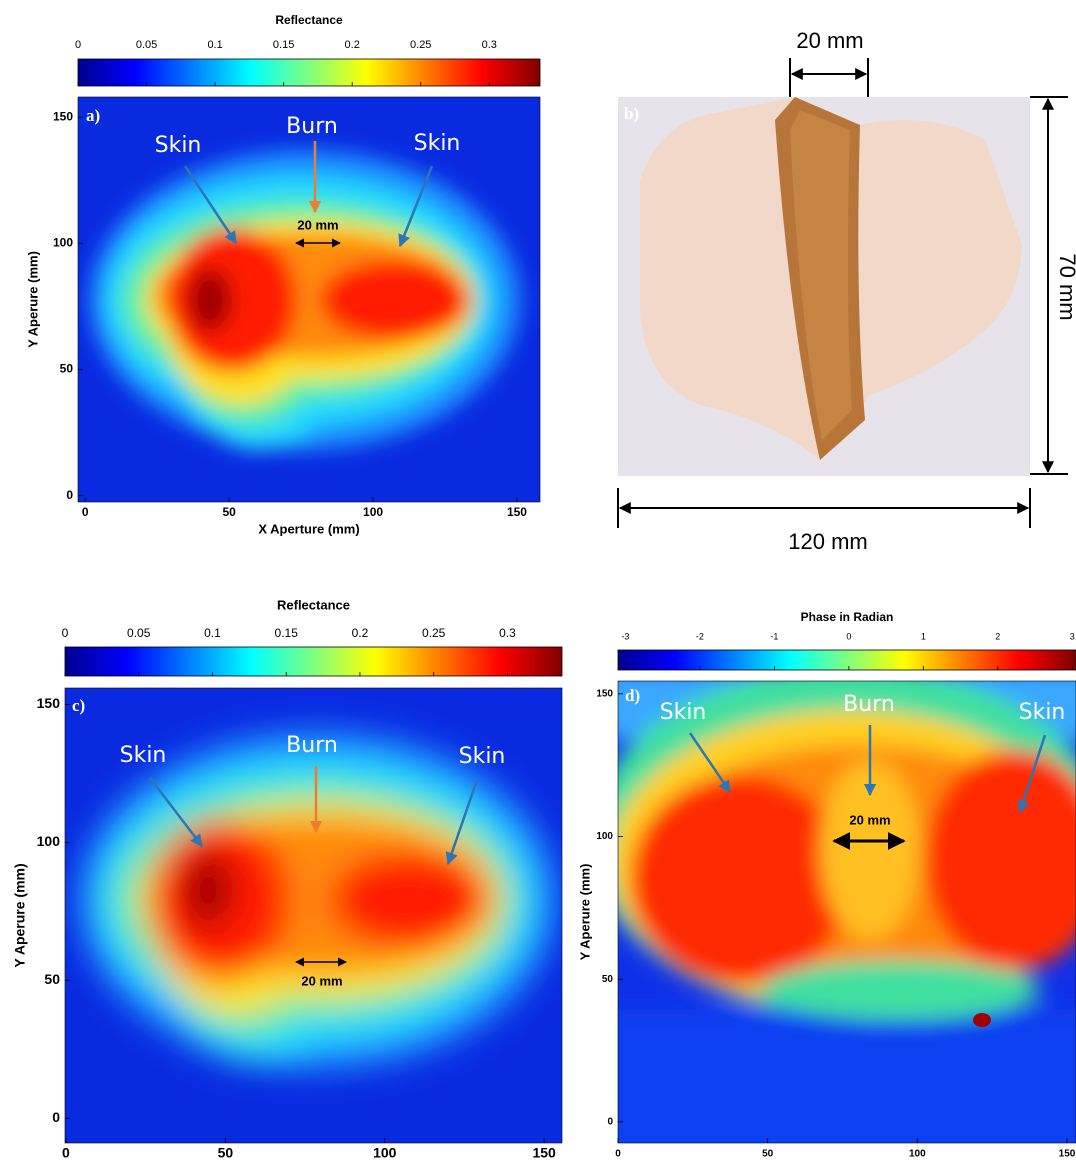  Describe the element at coordinates (847, 617) in the screenshot. I see `colorbar-label: Phase in Radian` at that location.